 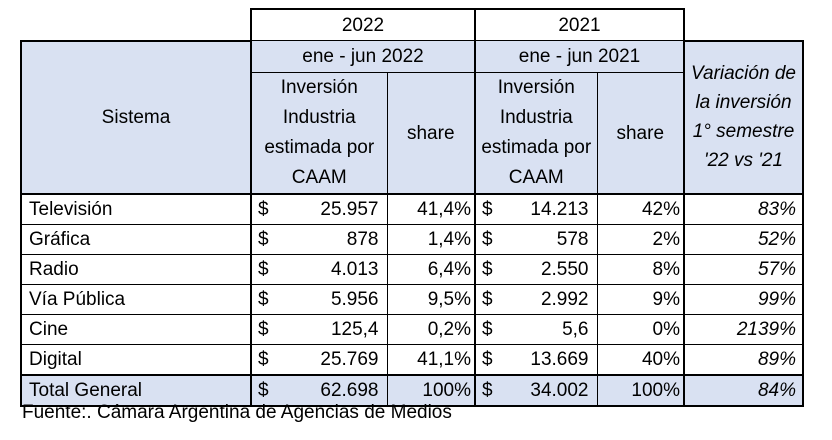 I want to click on inv-2022-cell: 878, so click(x=333, y=239).